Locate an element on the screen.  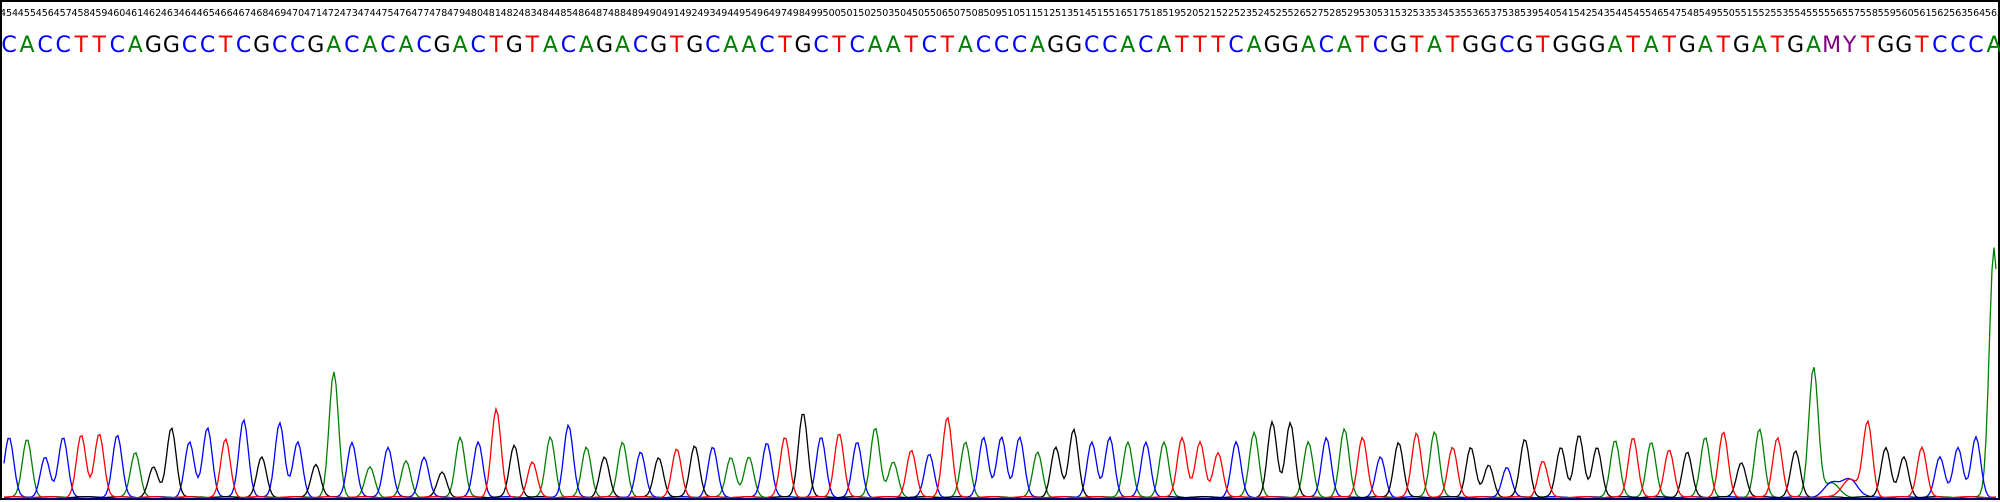
position-label: 454 is located at coordinates (10, 13).